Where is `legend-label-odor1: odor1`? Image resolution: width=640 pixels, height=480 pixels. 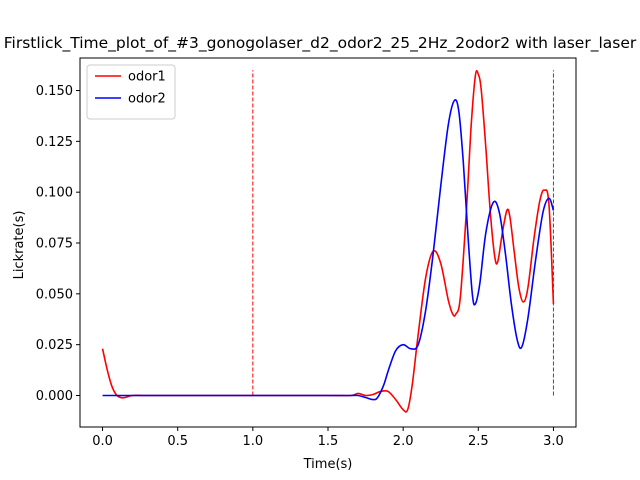 legend-label-odor1: odor1 is located at coordinates (147, 77).